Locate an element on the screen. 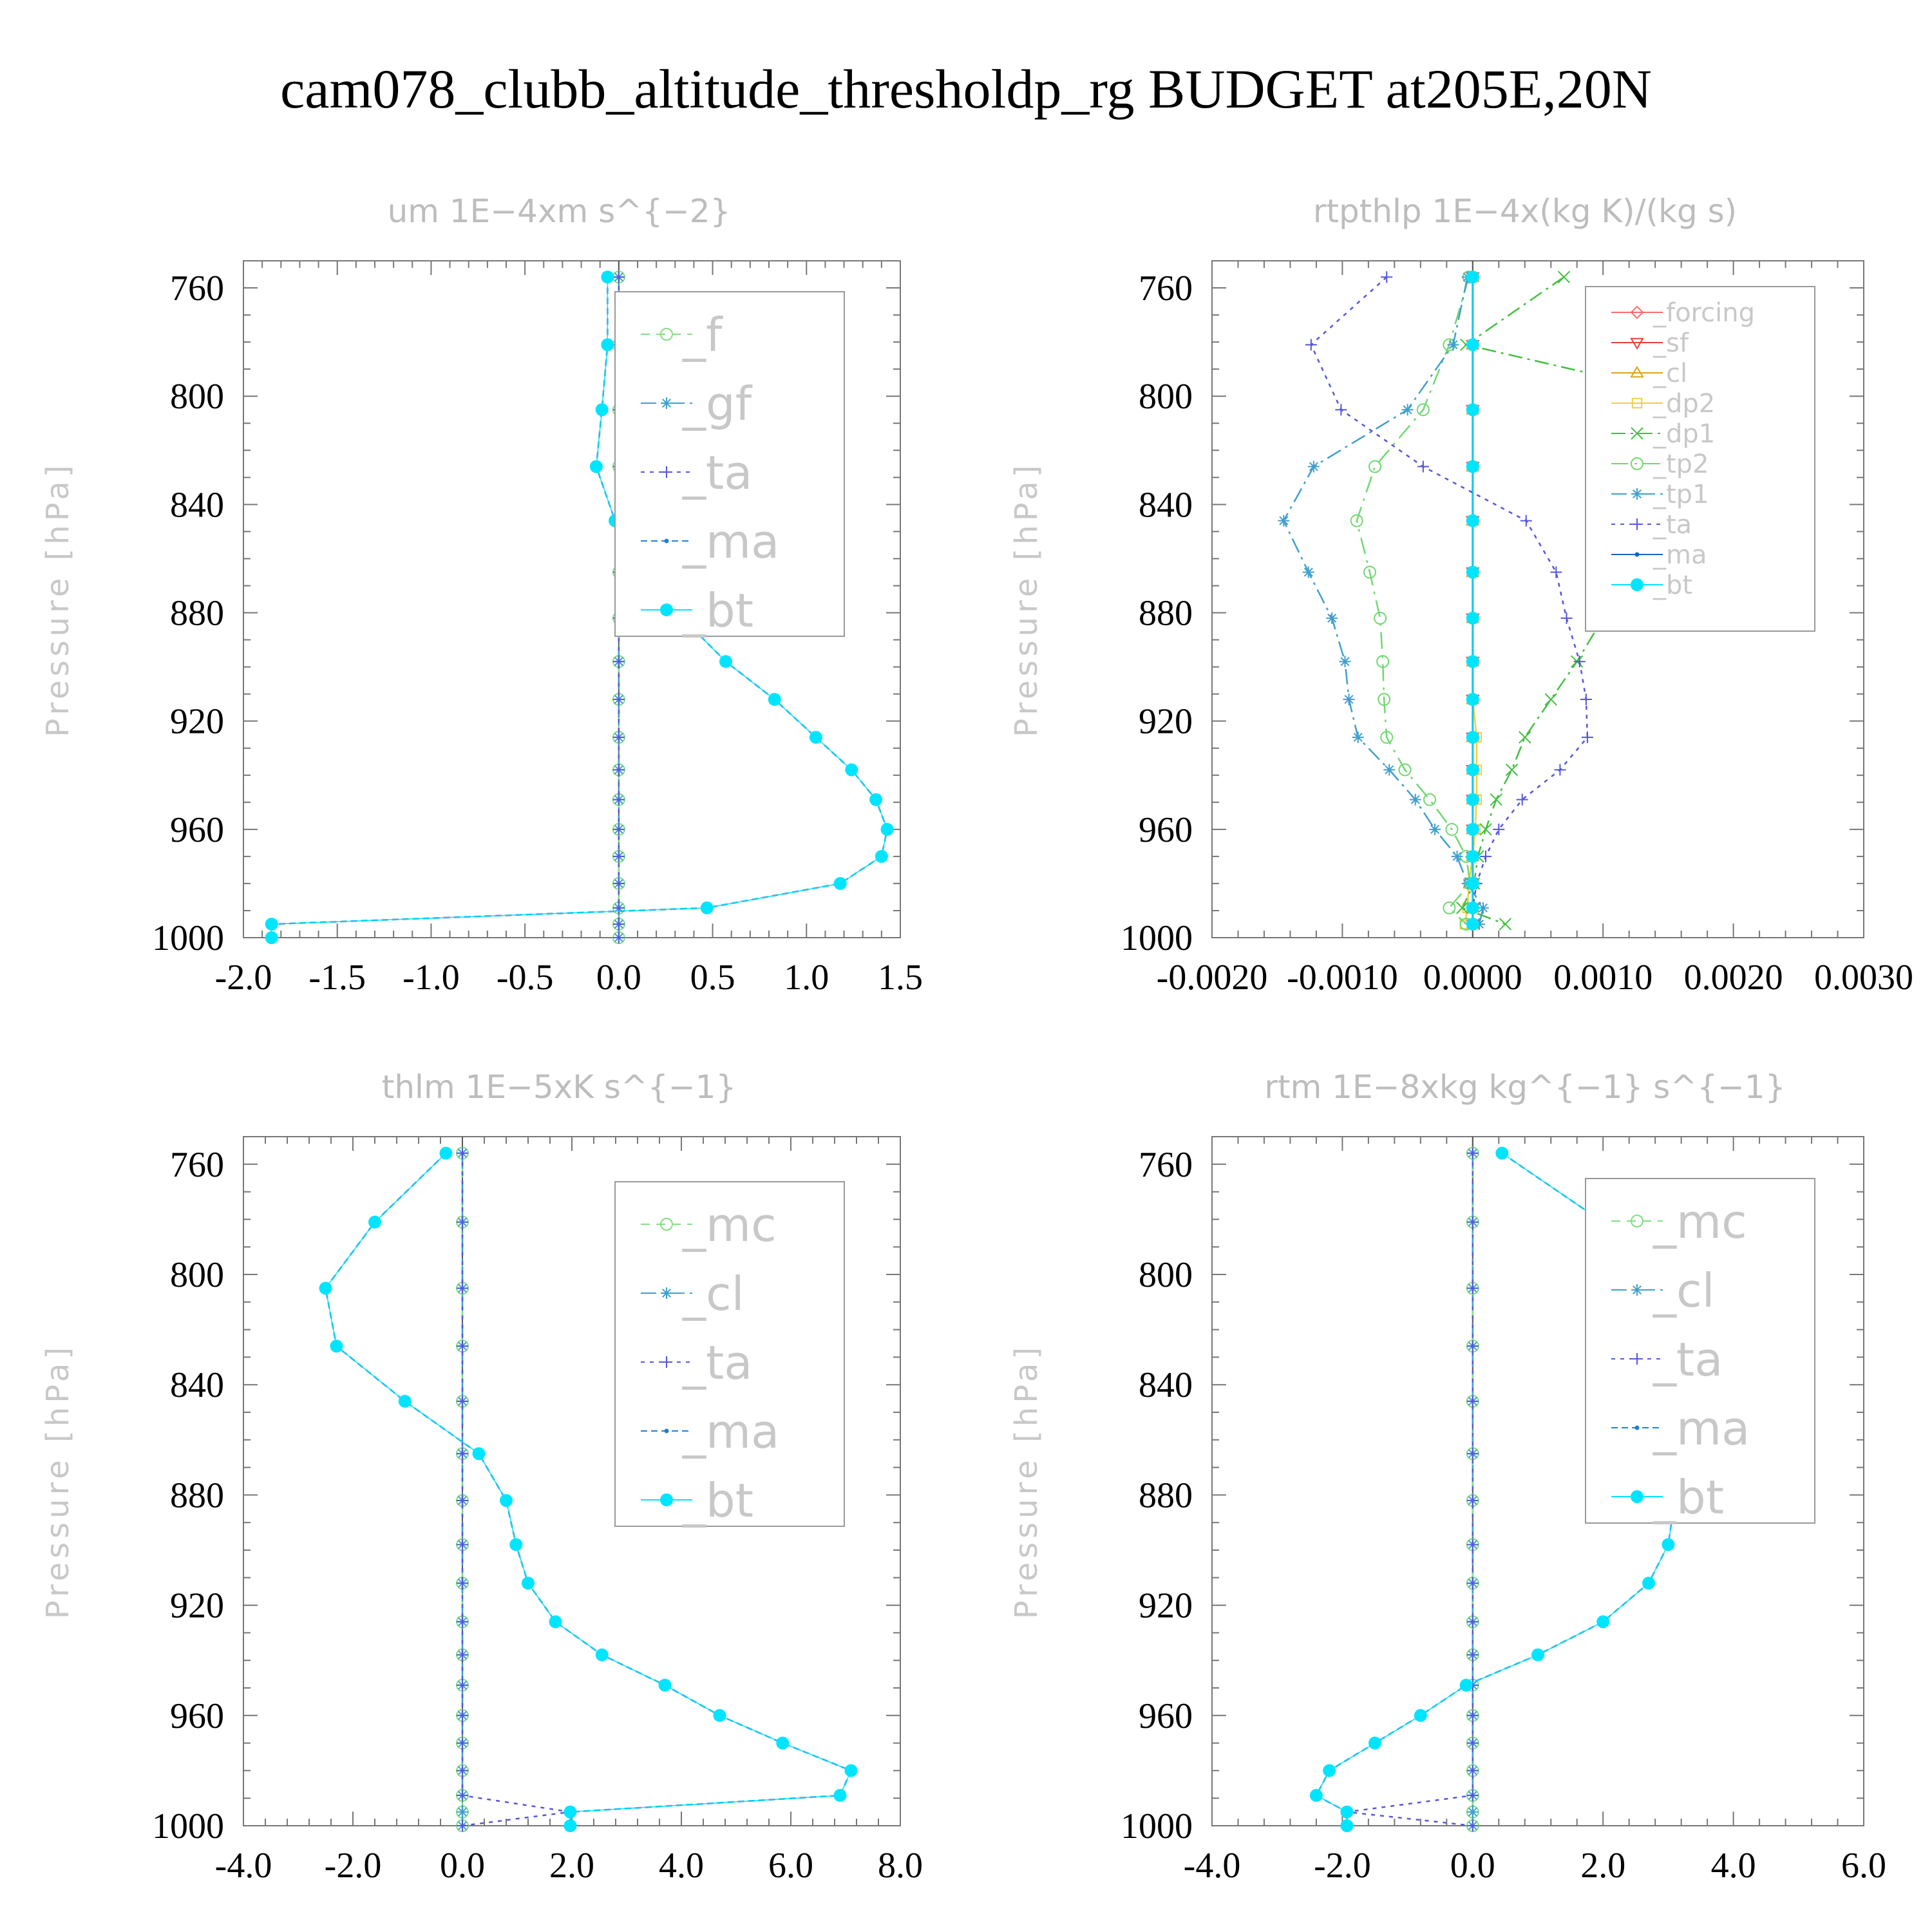  x-tick-label: 2.0 is located at coordinates (571, 1866).